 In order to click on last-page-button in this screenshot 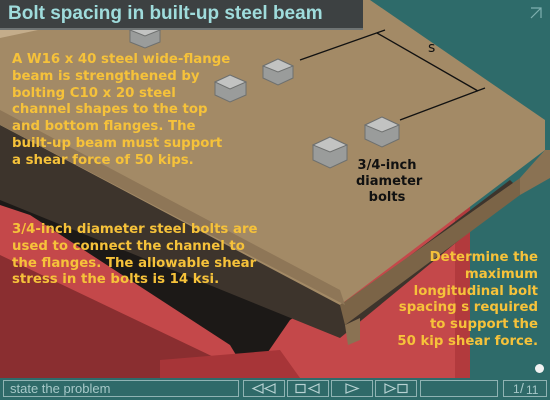, I will do `click(396, 388)`.